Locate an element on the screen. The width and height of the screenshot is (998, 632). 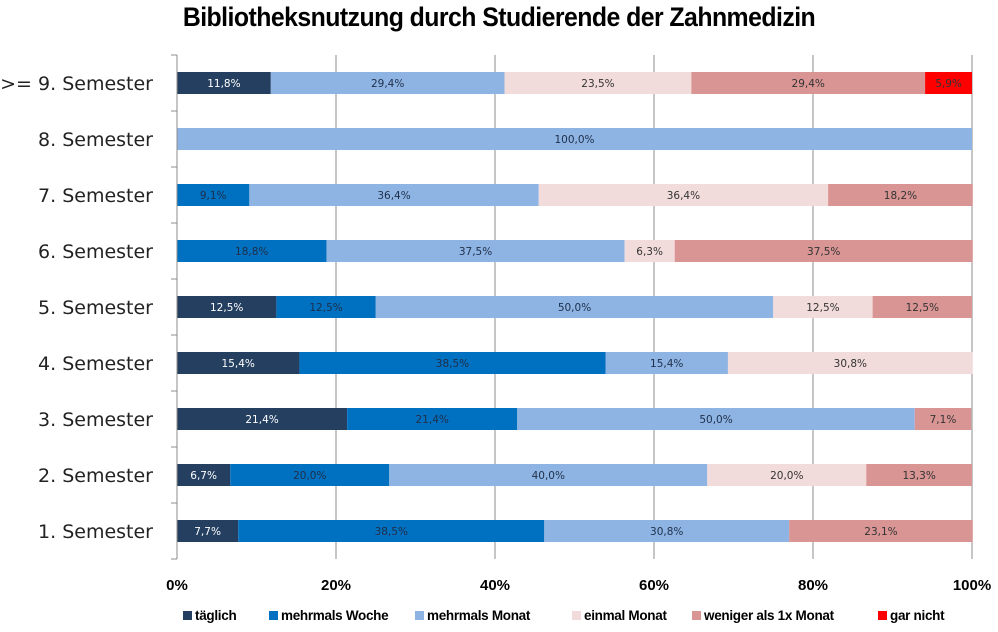
data-label: 6,3% is located at coordinates (649, 252).